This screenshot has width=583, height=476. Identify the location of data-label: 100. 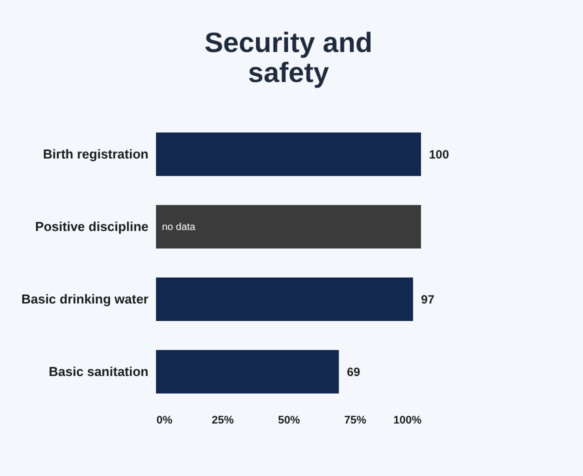
(439, 154).